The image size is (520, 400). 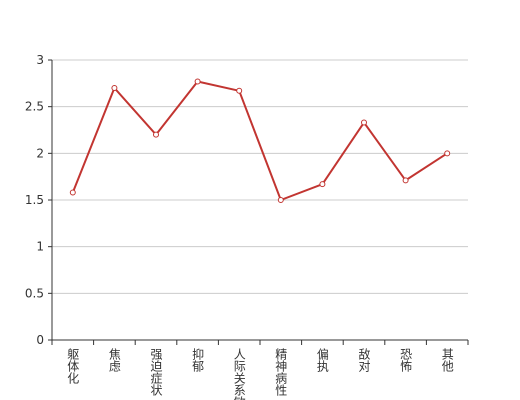 I want to click on x-tick-label: 精神病性, so click(x=281, y=372).